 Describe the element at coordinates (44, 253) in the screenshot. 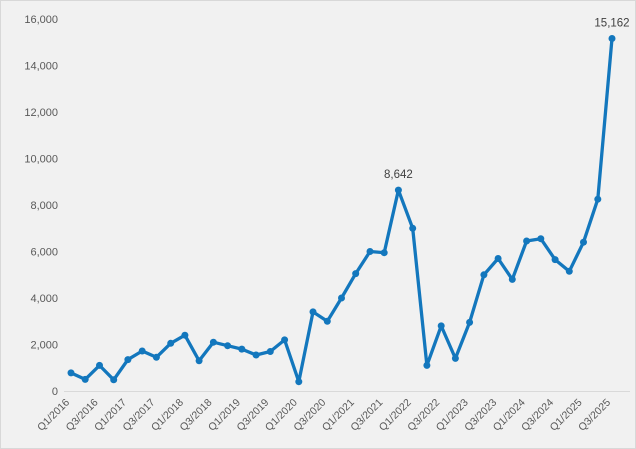

I see `y-axis-label: 6,000` at that location.